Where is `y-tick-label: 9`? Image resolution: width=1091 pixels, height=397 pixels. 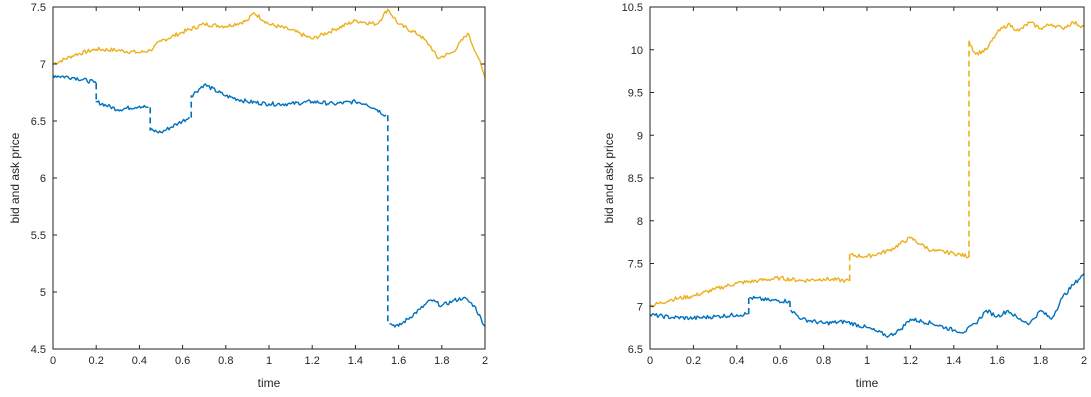 y-tick-label: 9 is located at coordinates (640, 136).